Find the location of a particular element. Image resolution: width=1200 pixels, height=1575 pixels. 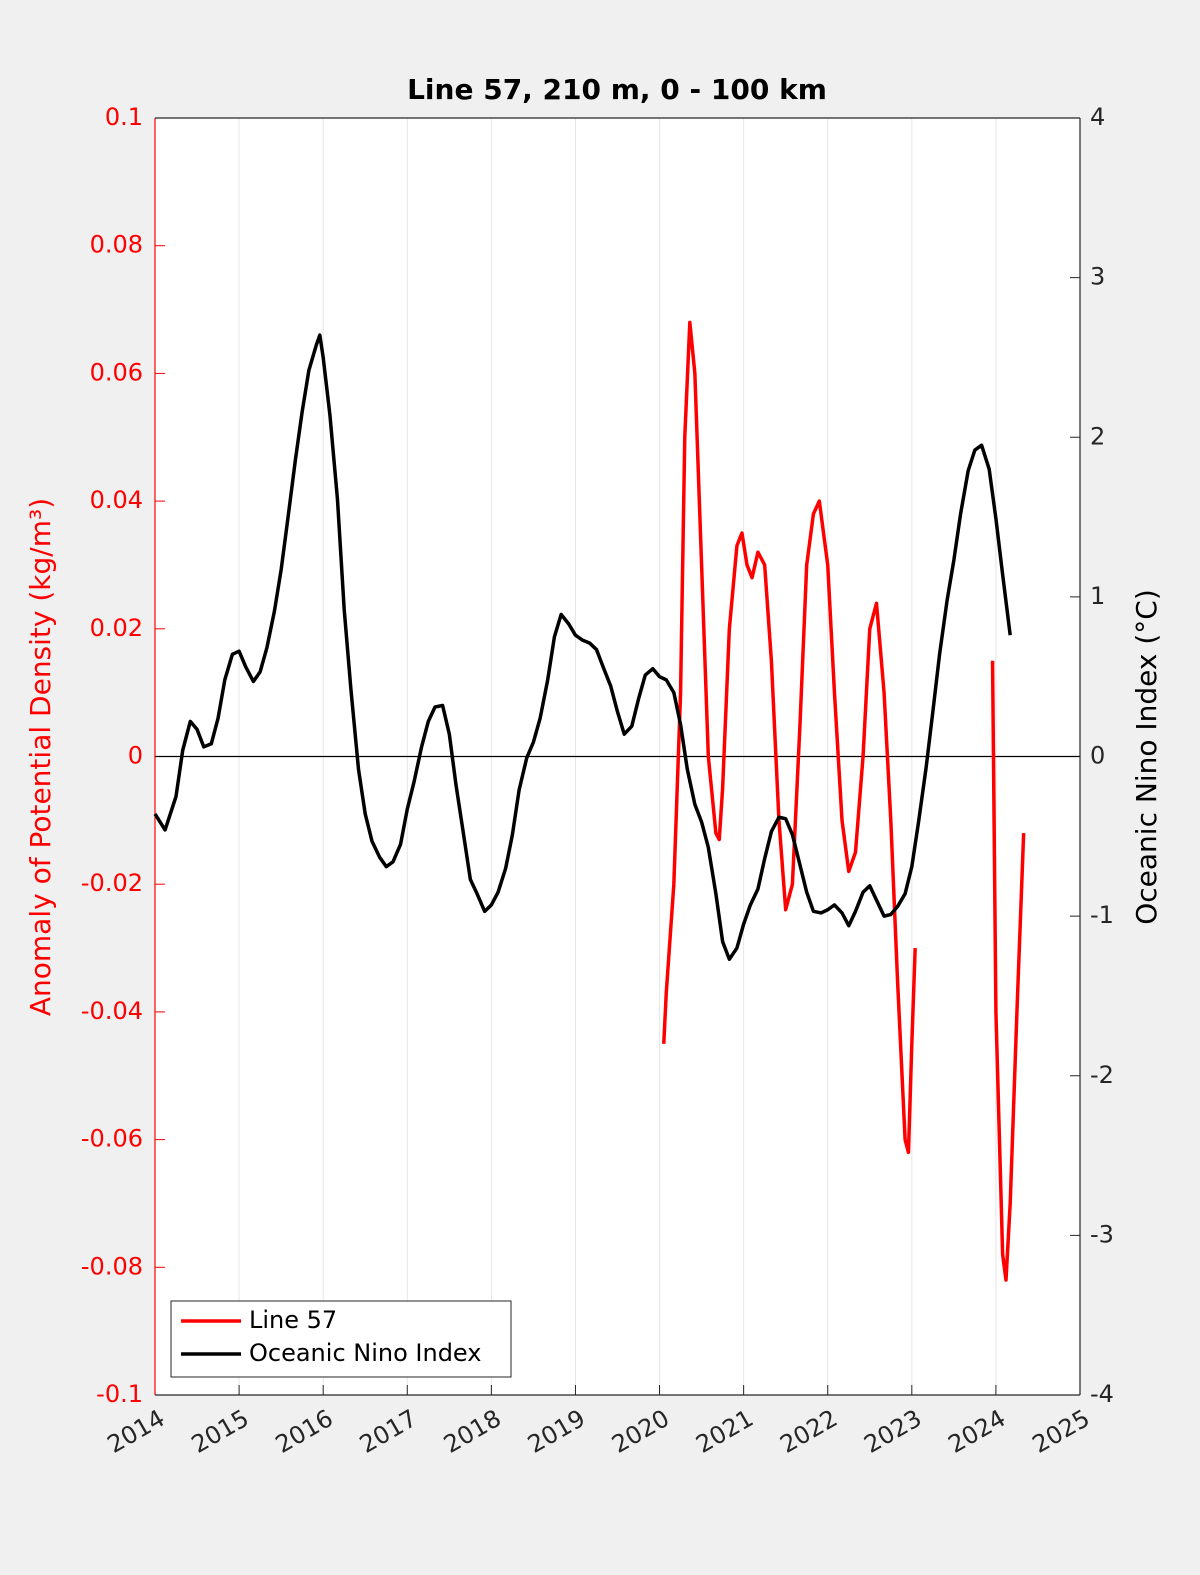

y-tick-label: 0.08 is located at coordinates (116, 245).